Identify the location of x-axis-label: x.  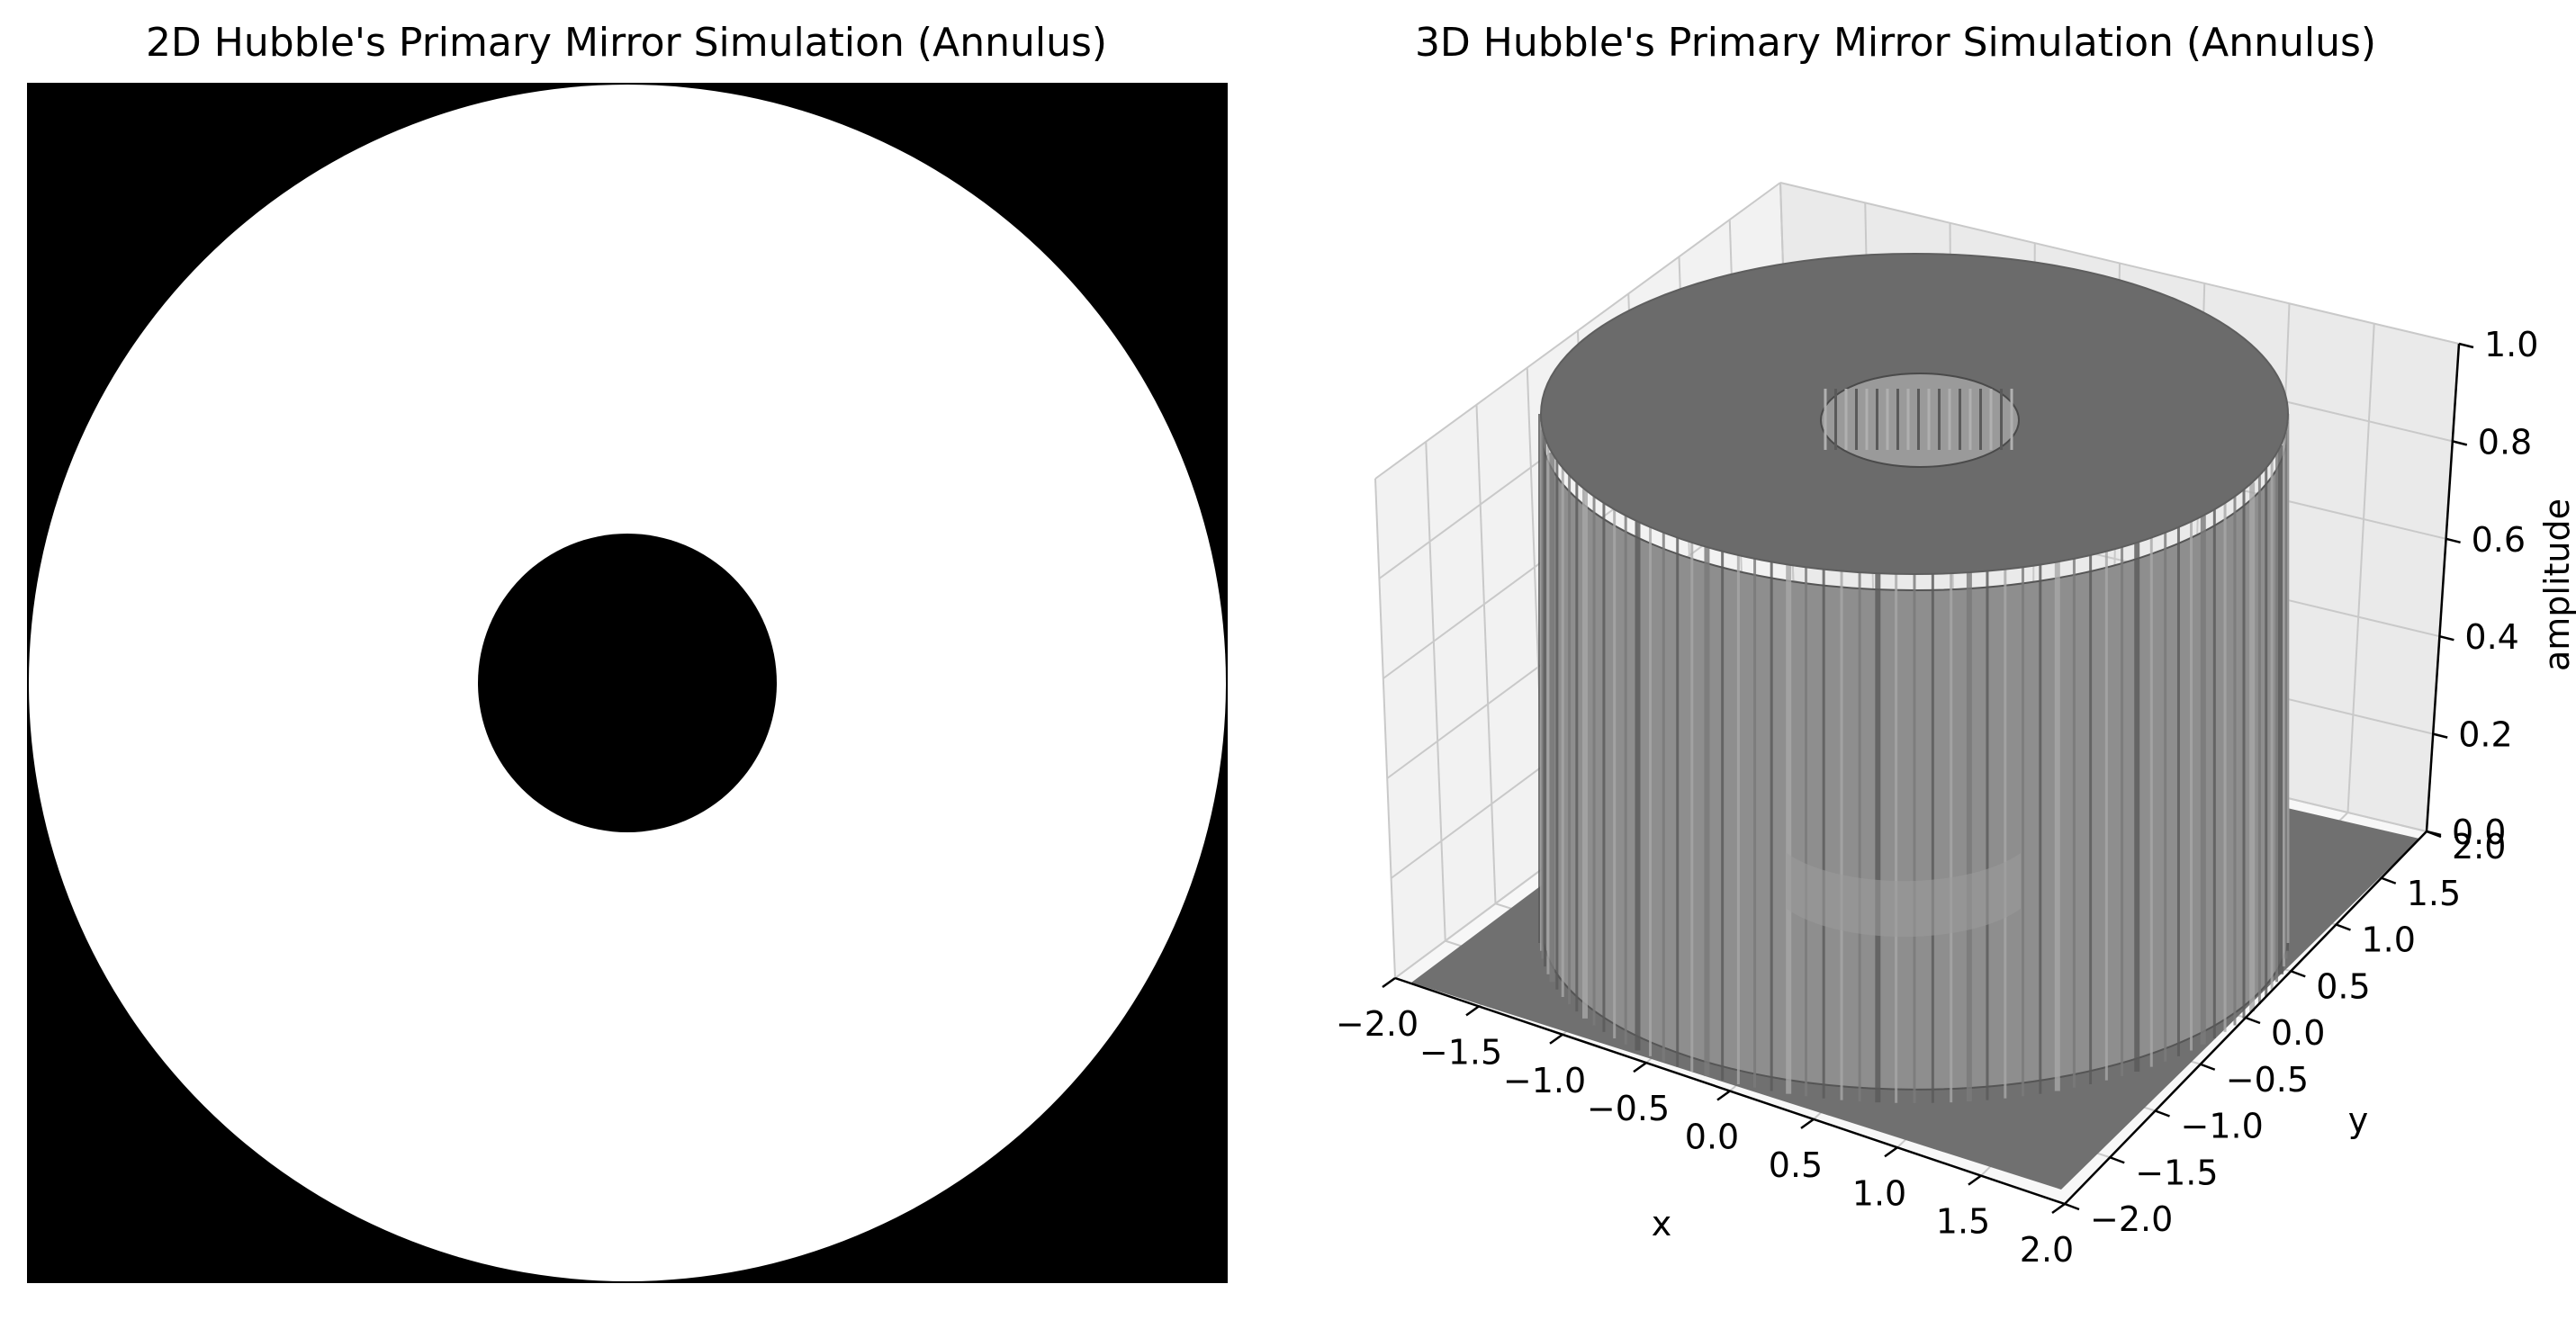
(1662, 1224).